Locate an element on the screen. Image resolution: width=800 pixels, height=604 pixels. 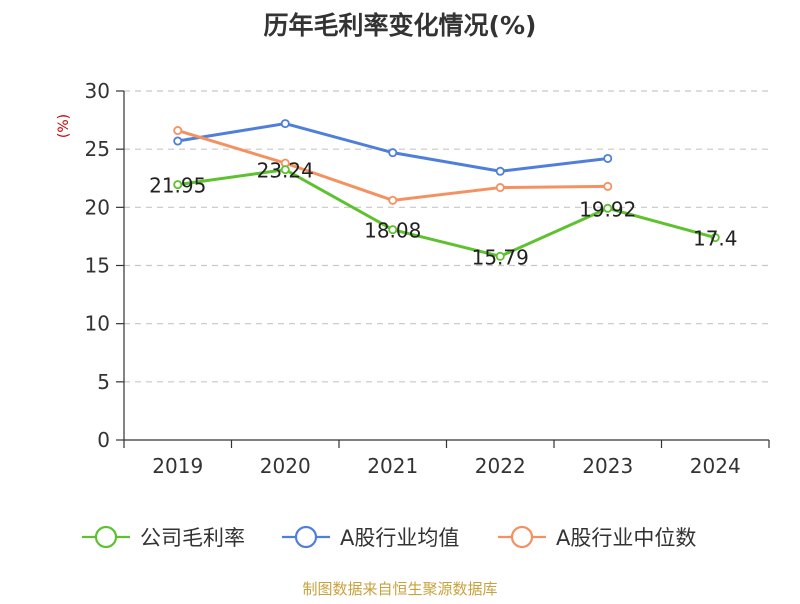
legend-item: 公司毛利率 is located at coordinates (163, 537).